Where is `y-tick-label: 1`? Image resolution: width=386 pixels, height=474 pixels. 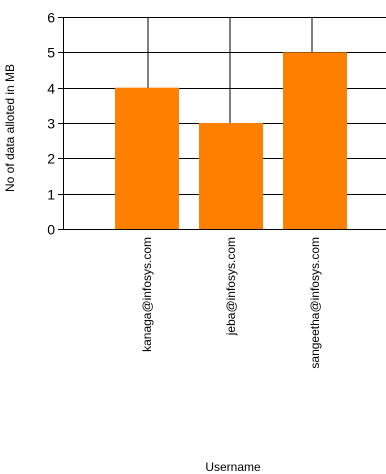
y-tick-label: 1 is located at coordinates (51, 195).